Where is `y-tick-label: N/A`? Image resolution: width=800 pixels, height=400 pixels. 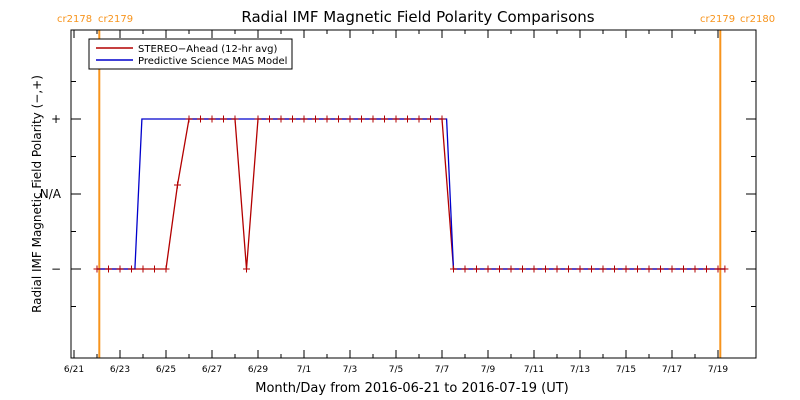 y-tick-label: N/A is located at coordinates (51, 194).